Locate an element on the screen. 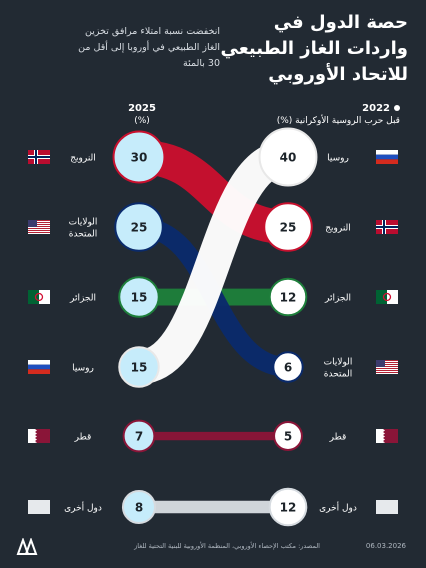 This screenshot has width=426, height=568. norway-flag-icon-2025 is located at coordinates (39, 157).